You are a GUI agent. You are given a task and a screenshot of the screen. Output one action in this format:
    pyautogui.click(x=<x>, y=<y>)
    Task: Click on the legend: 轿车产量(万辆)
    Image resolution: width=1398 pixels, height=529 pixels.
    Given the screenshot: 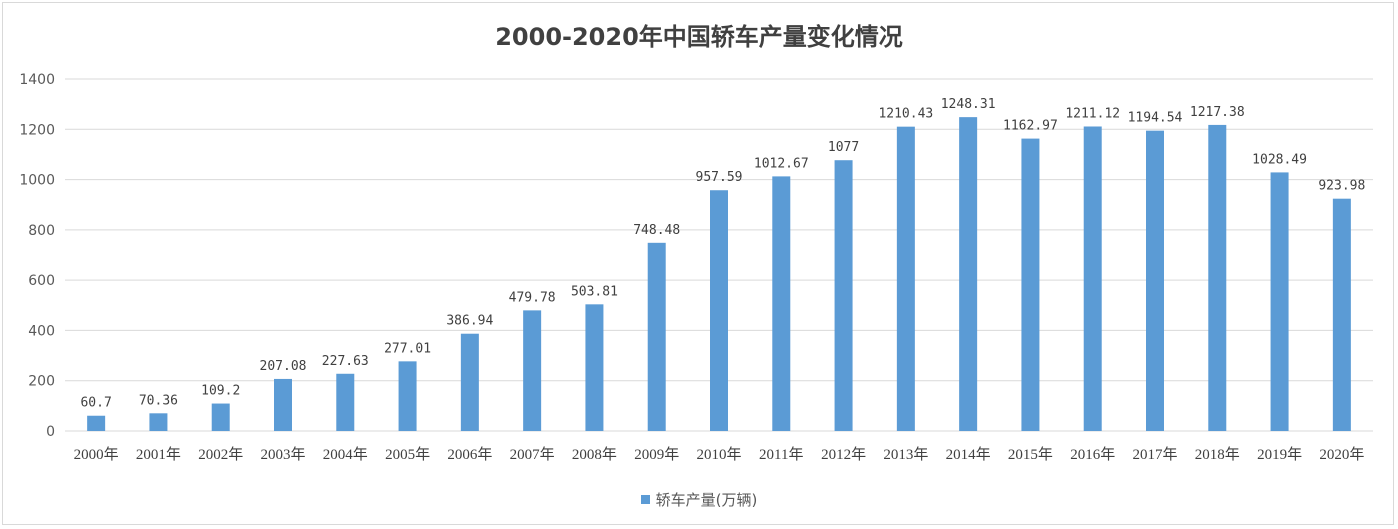 What is the action you would take?
    pyautogui.click(x=699, y=499)
    